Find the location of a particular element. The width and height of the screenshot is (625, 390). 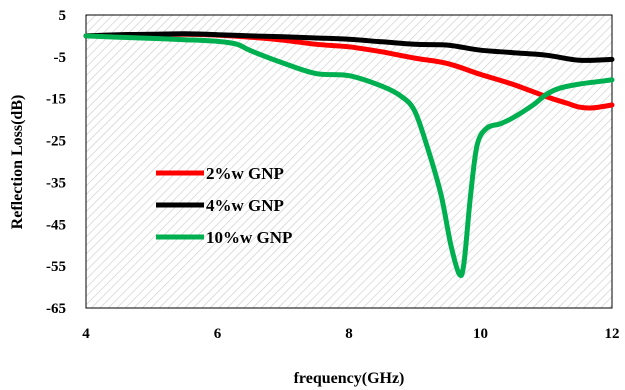

x-tick-label: 4 is located at coordinates (86, 334).